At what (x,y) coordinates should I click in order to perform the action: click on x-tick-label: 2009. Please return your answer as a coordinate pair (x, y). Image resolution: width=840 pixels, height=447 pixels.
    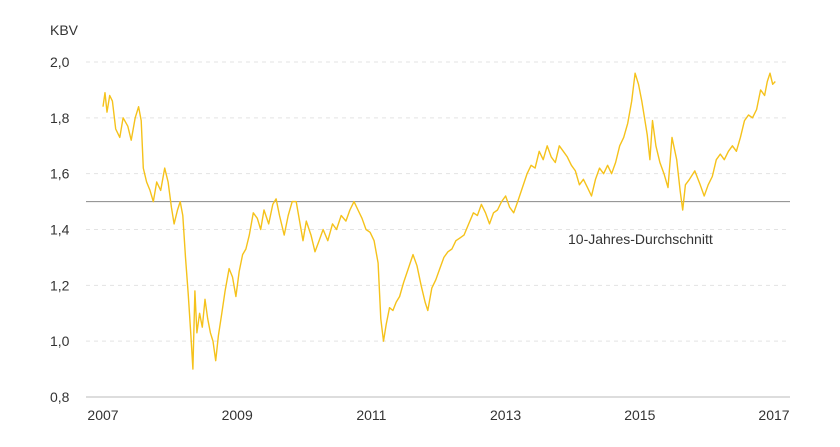
    Looking at the image, I should click on (237, 415).